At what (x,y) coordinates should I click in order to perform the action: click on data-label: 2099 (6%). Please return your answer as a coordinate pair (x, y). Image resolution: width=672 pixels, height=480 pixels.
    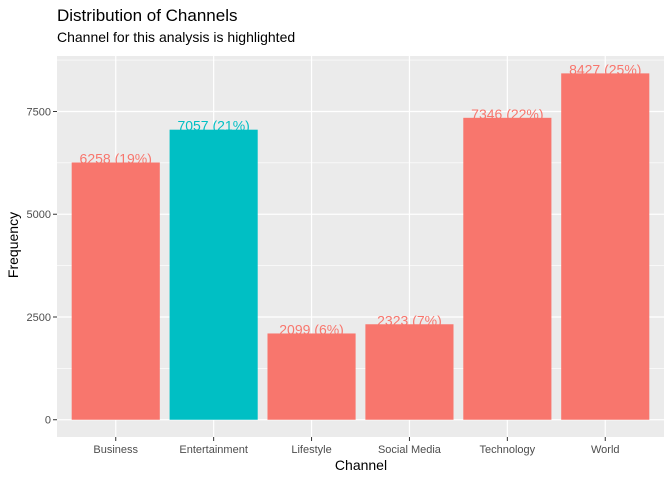
    Looking at the image, I should click on (311, 329).